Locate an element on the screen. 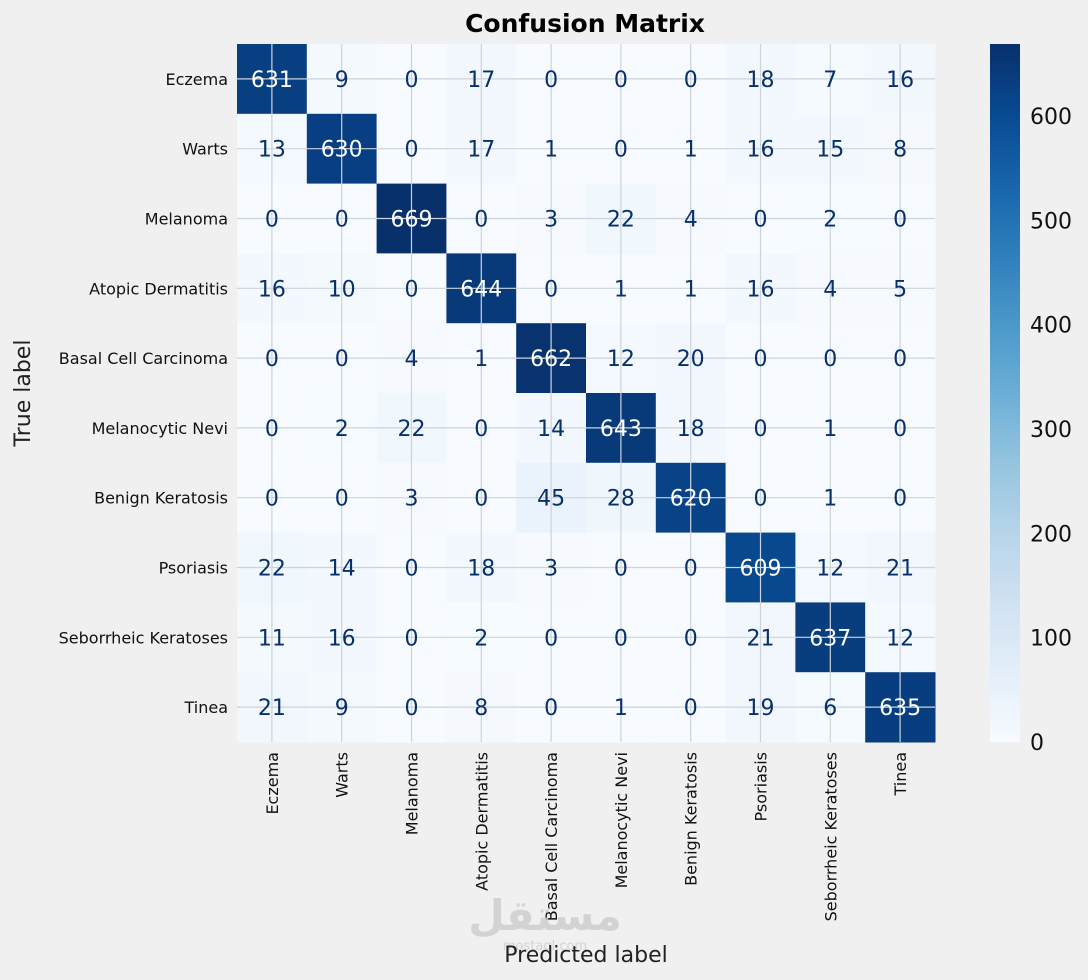 This screenshot has height=980, width=1088. x-tick-label: Basal Cell Carcinoma is located at coordinates (551, 836).